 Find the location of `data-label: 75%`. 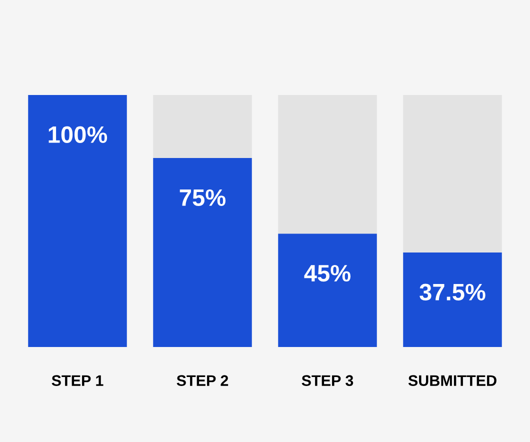

data-label: 75% is located at coordinates (203, 197).